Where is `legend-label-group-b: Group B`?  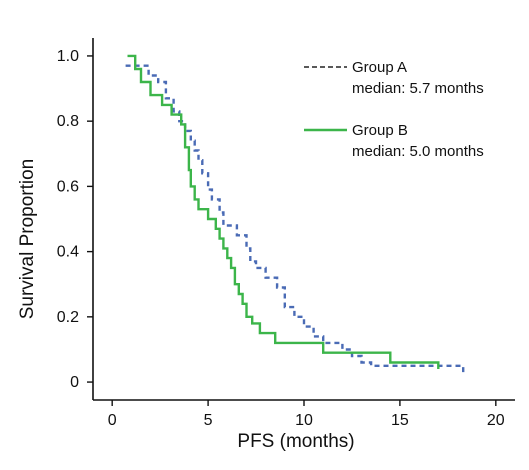 legend-label-group-b: Group B is located at coordinates (380, 130).